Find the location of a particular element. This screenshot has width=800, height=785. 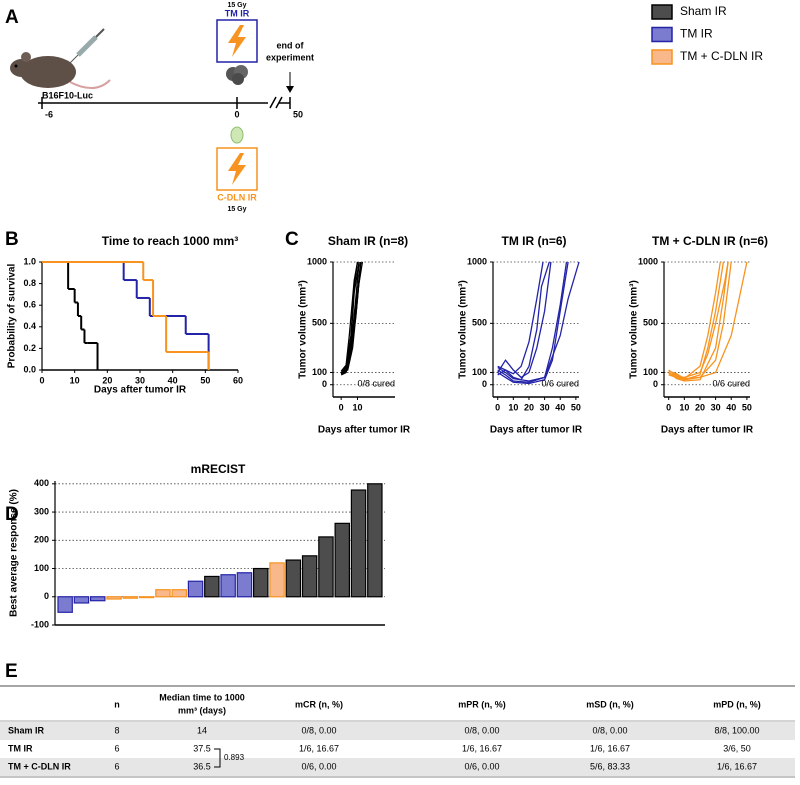

timeline-label: -6 is located at coordinates (49, 114).